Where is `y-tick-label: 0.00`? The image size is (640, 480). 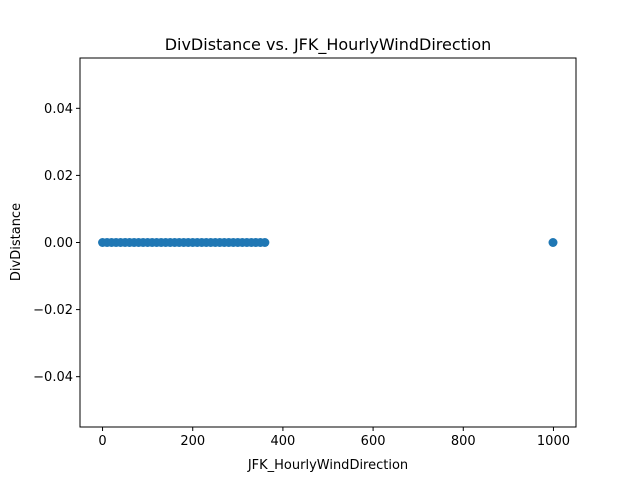 y-tick-label: 0.00 is located at coordinates (58, 243).